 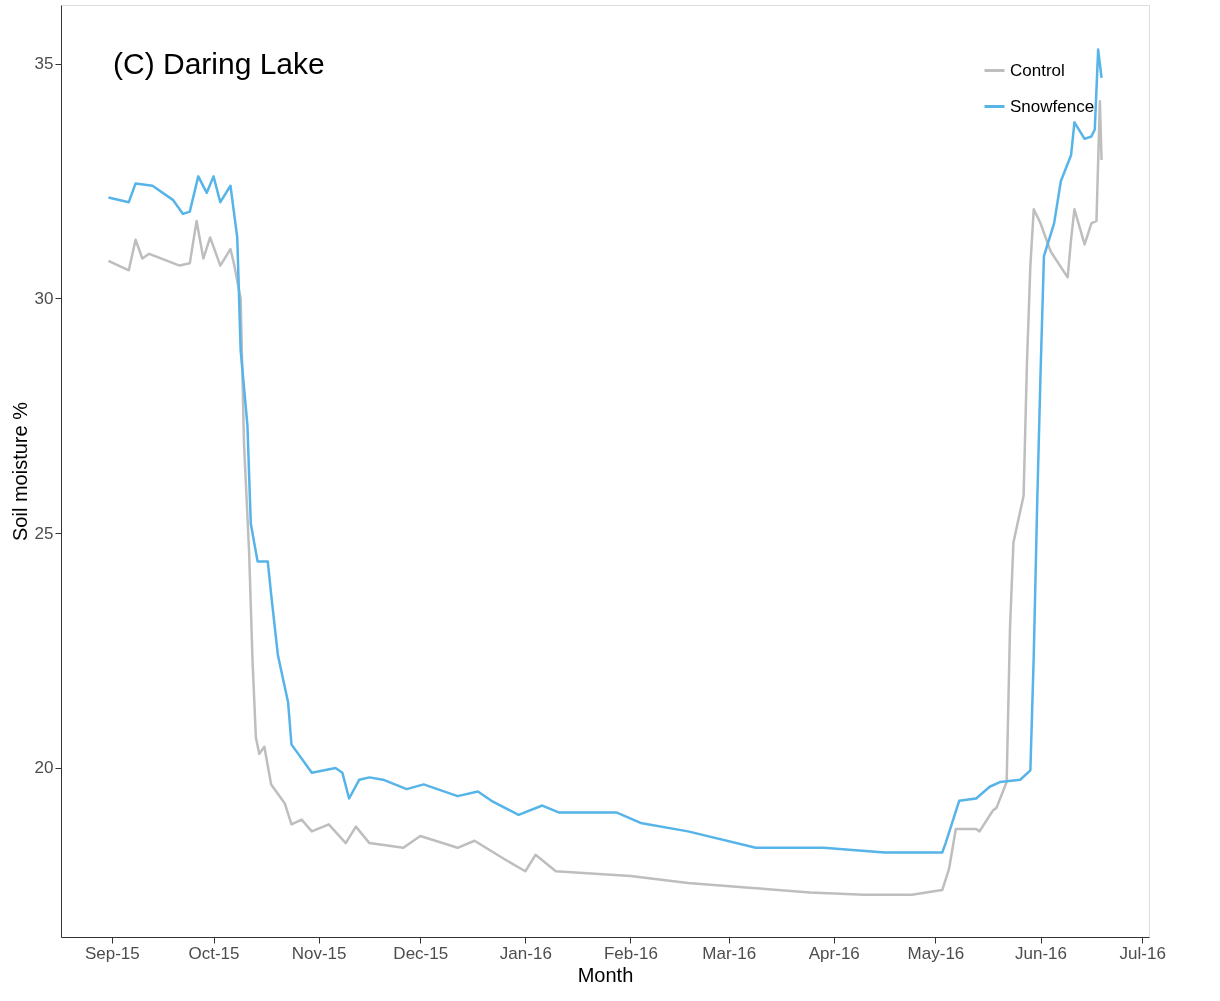 I want to click on x-tick-label: Jan-16, so click(x=525, y=953).